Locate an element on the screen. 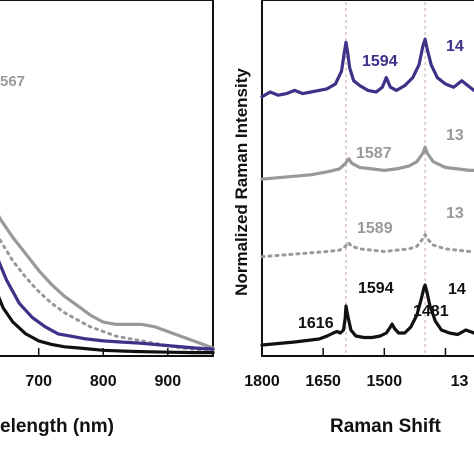  left-x-tick-label: 700 is located at coordinates (38, 381).